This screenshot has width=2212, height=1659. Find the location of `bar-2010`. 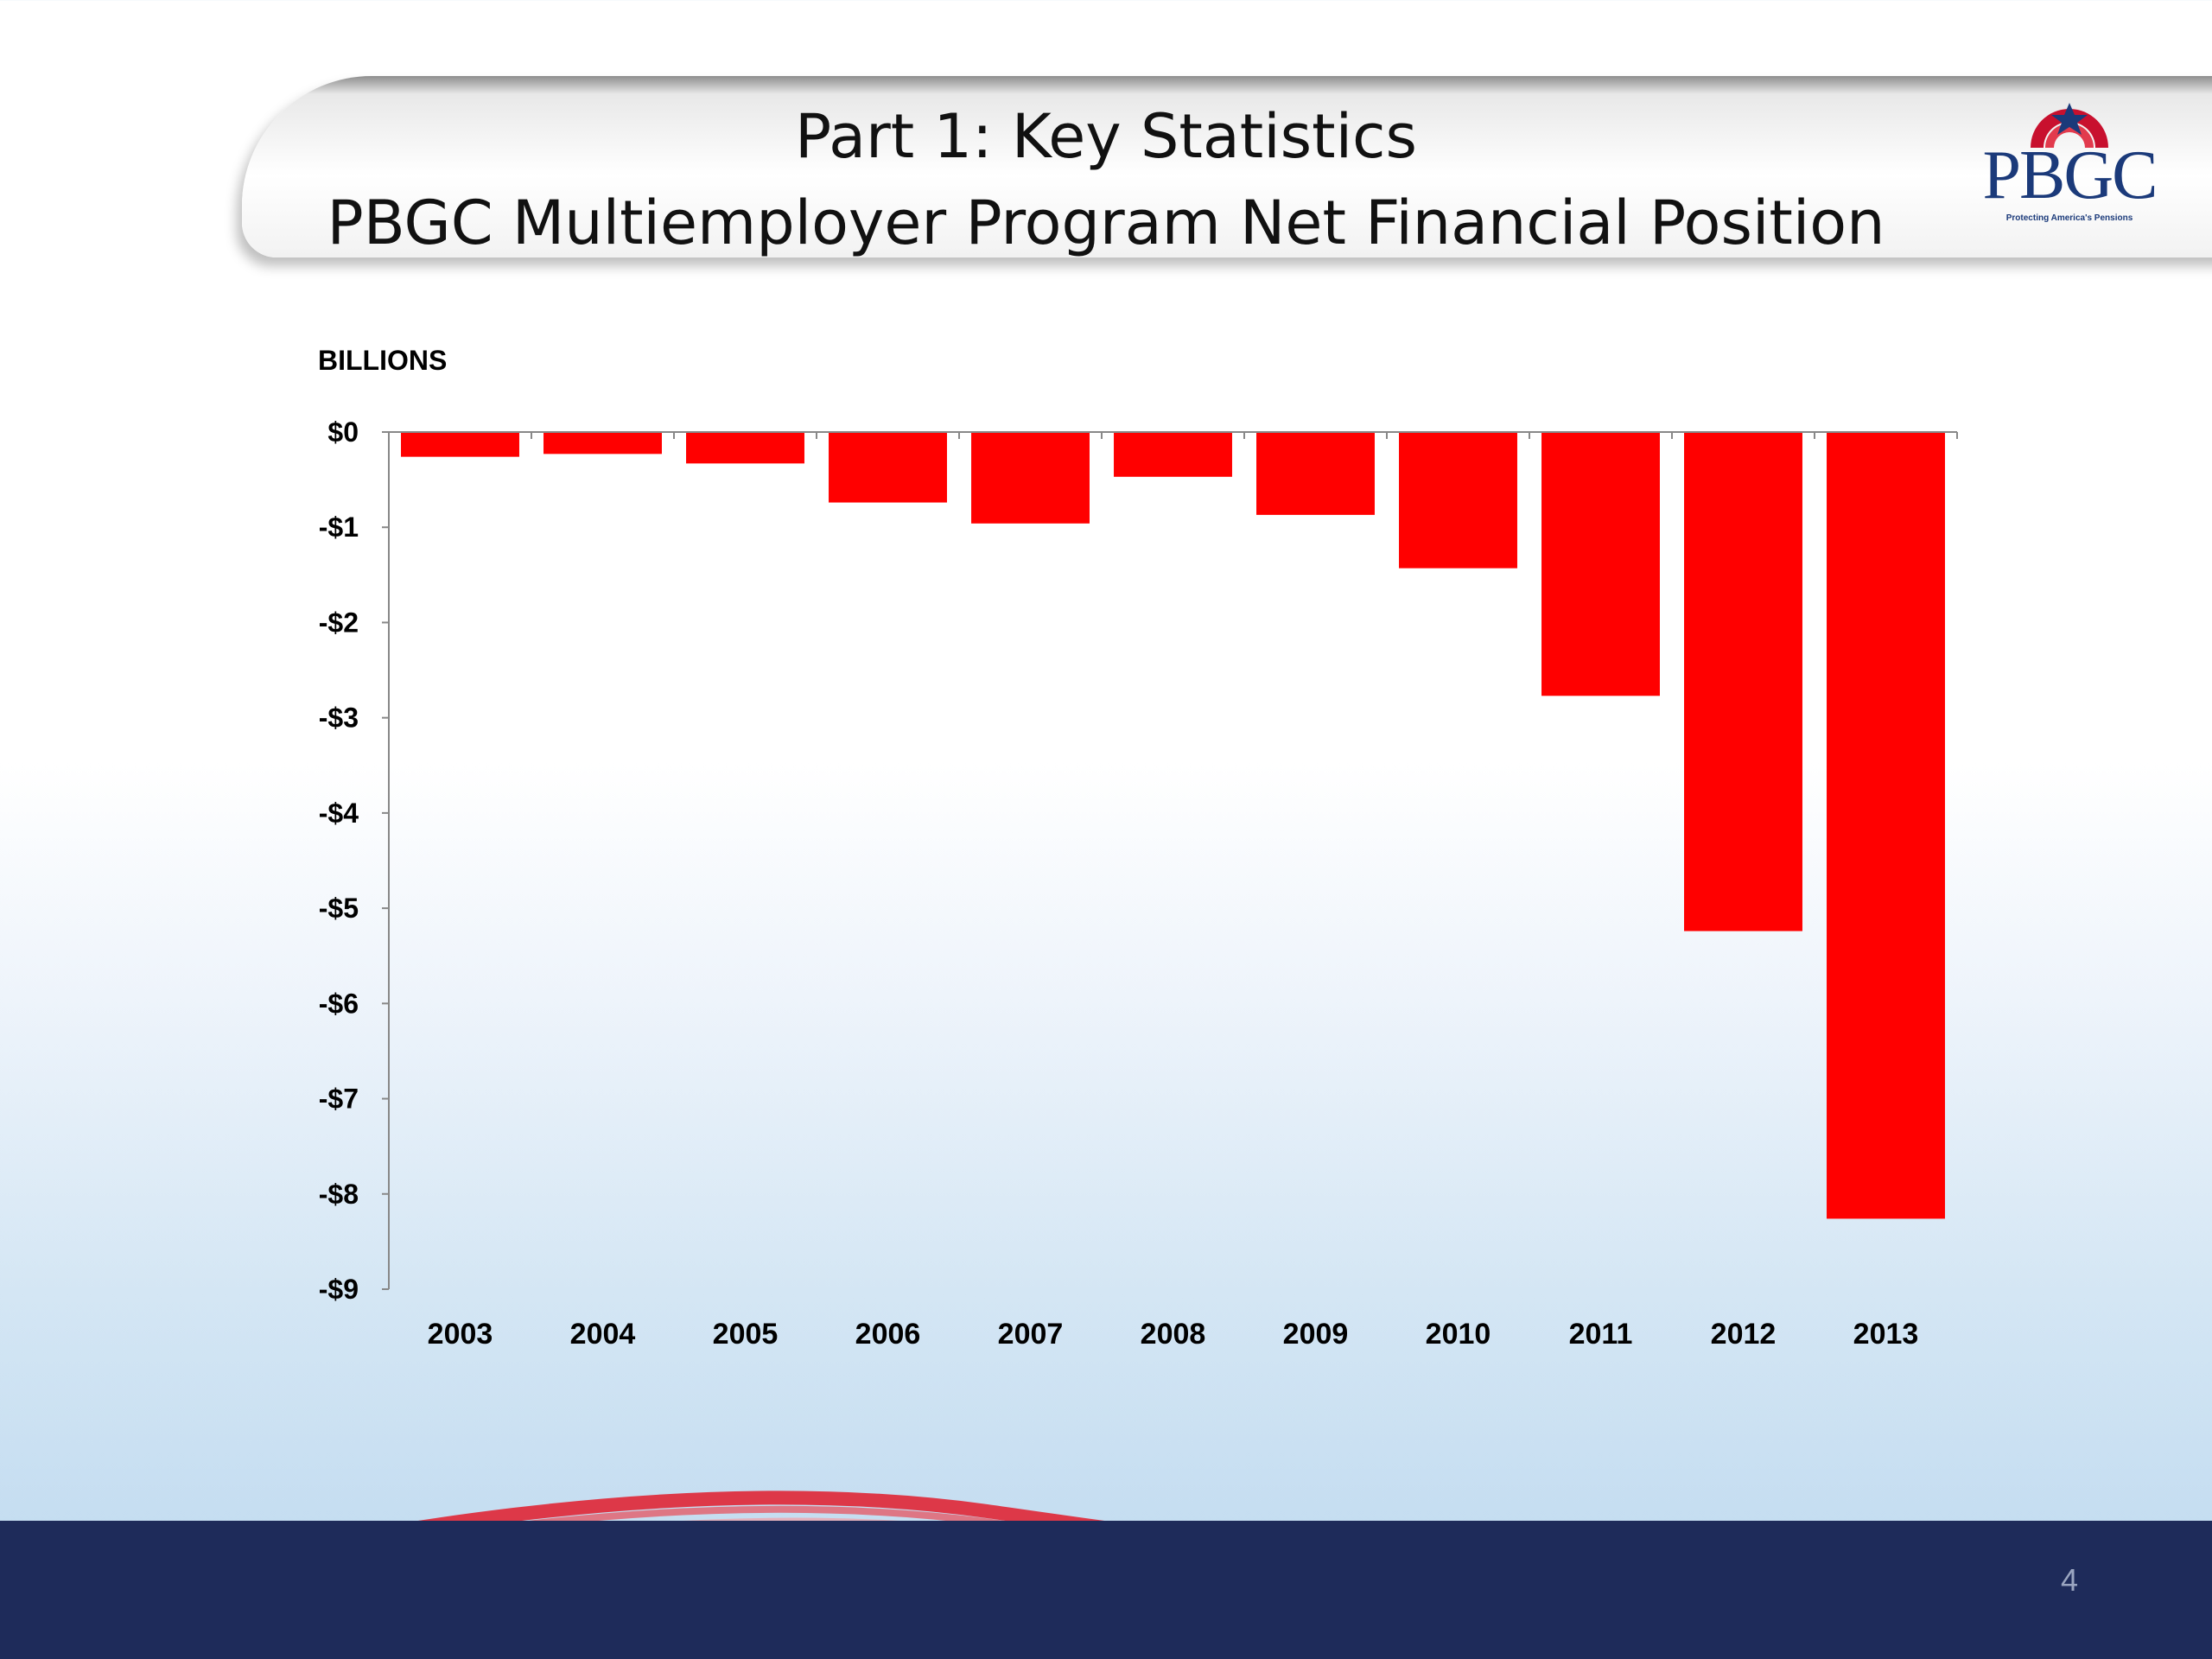

bar-2010 is located at coordinates (1458, 500).